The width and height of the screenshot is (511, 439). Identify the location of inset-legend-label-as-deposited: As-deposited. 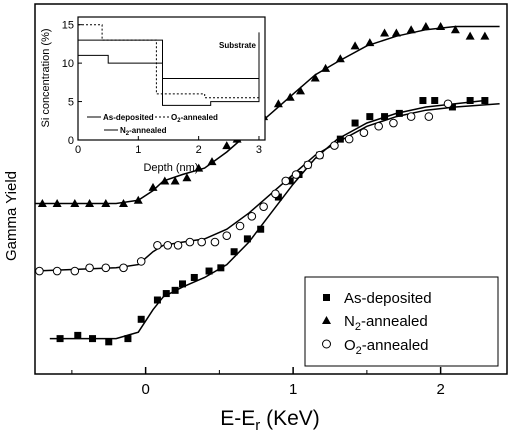
(128, 117).